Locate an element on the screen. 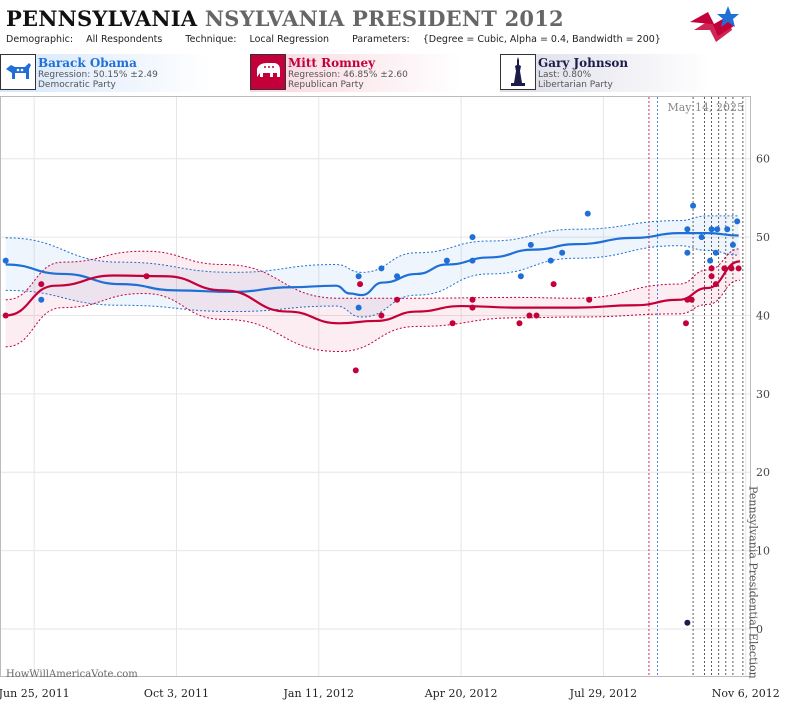  y-tick-label: 0 is located at coordinates (759, 629).